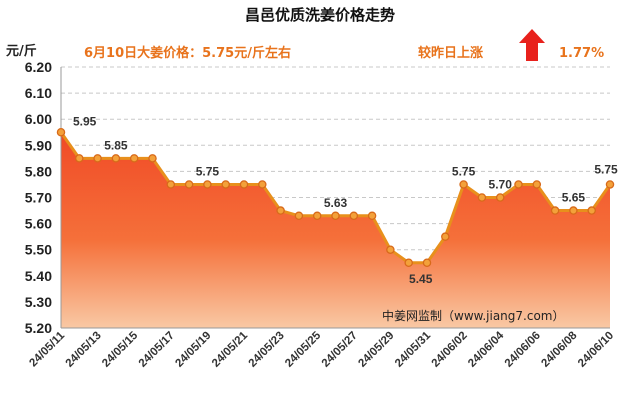 Image resolution: width=643 pixels, height=410 pixels. I want to click on x-tick-label: 24/06/10, so click(596, 350).